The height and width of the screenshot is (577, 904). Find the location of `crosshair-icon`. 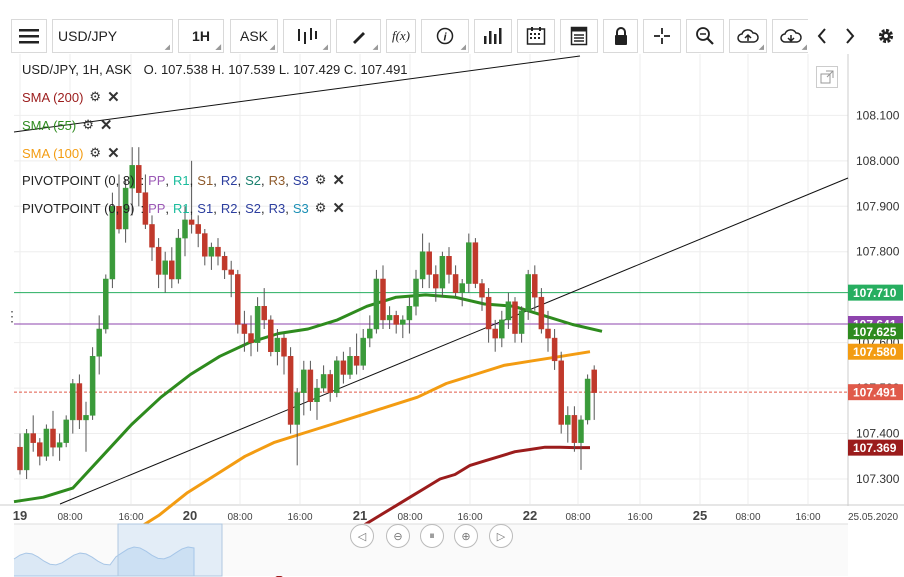

crosshair-icon is located at coordinates (662, 36).